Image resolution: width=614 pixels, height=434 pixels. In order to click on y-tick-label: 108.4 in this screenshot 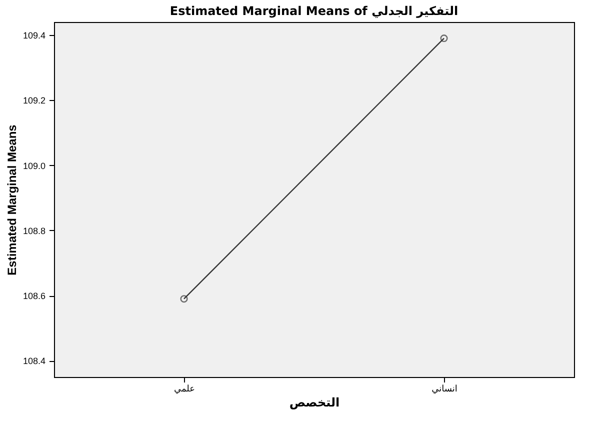, I will do `click(34, 361)`.